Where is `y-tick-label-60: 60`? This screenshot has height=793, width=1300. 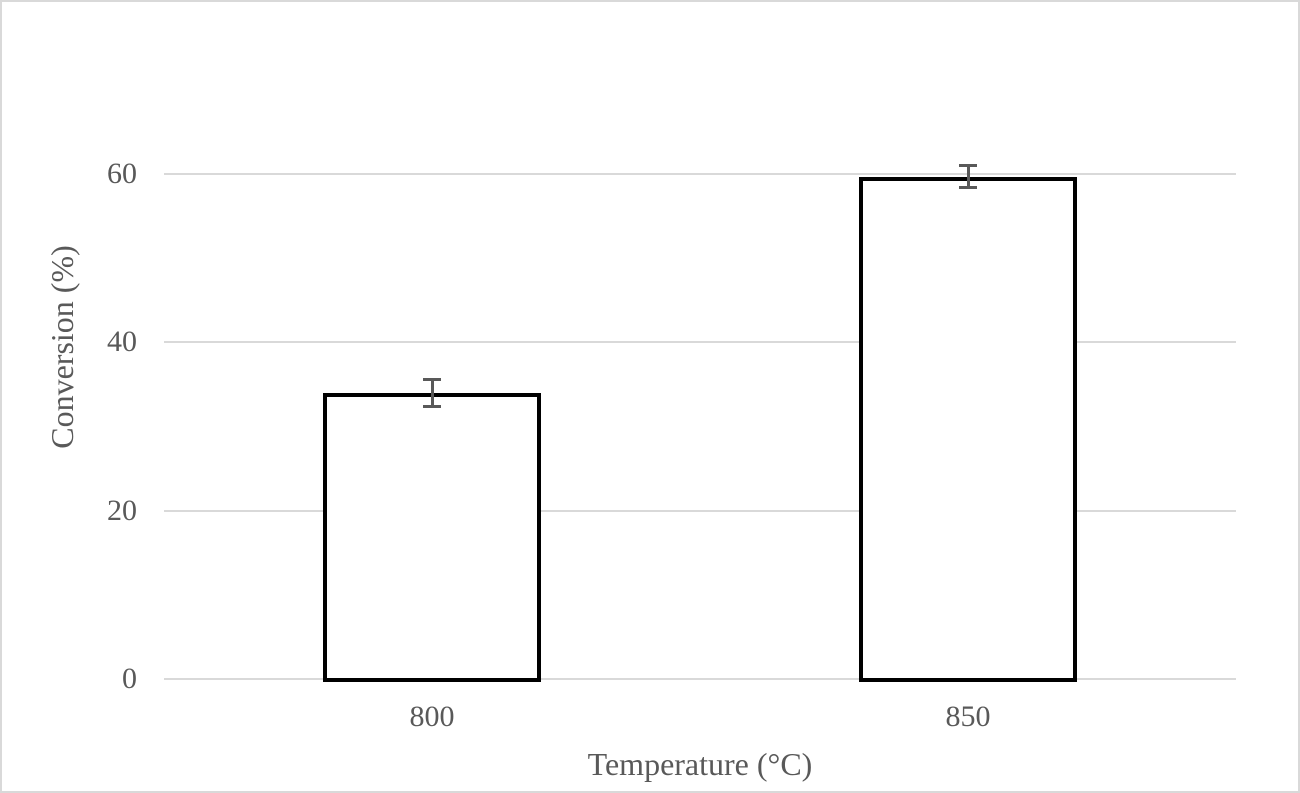 y-tick-label-60: 60 is located at coordinates (122, 173).